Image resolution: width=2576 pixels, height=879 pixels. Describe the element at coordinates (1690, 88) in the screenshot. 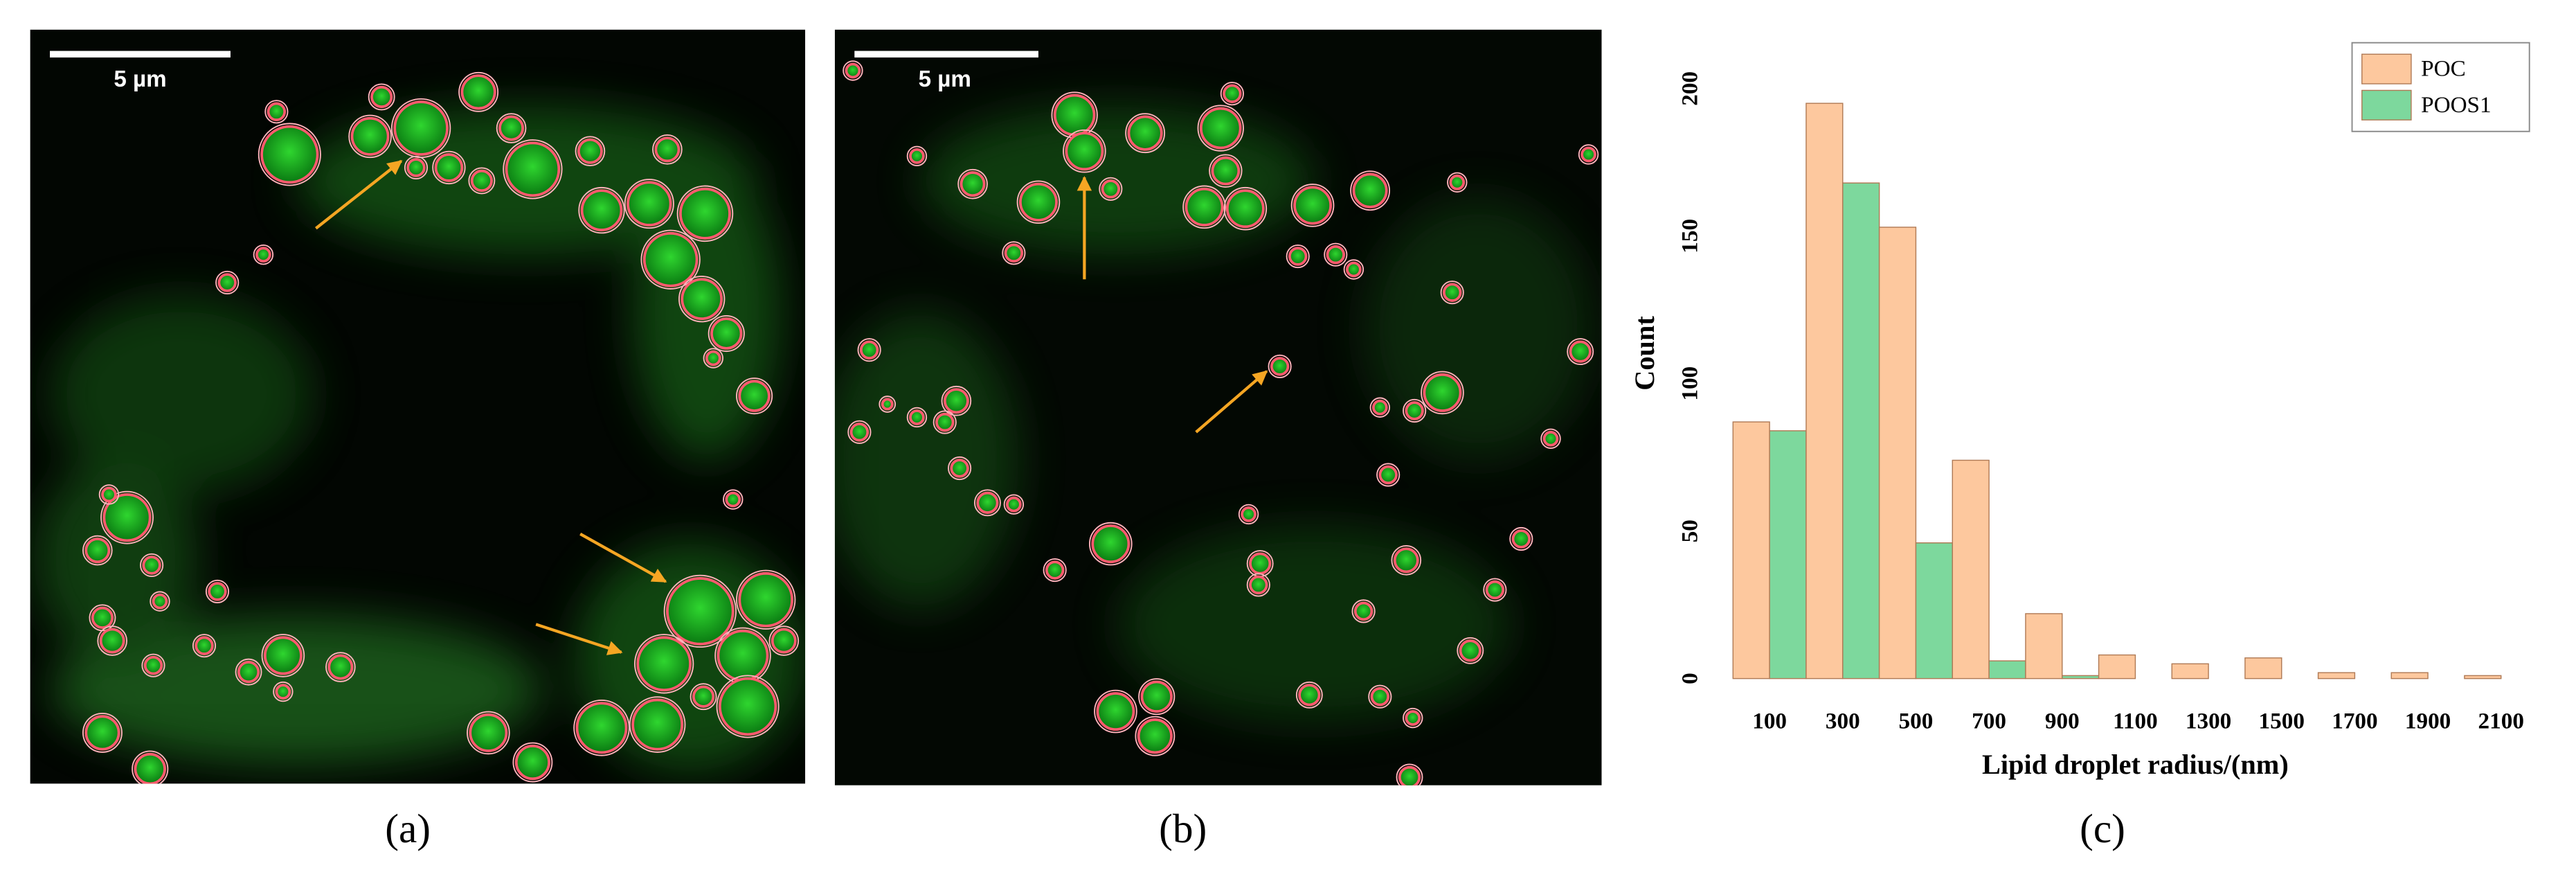

I see `y-tick-label: 200` at that location.